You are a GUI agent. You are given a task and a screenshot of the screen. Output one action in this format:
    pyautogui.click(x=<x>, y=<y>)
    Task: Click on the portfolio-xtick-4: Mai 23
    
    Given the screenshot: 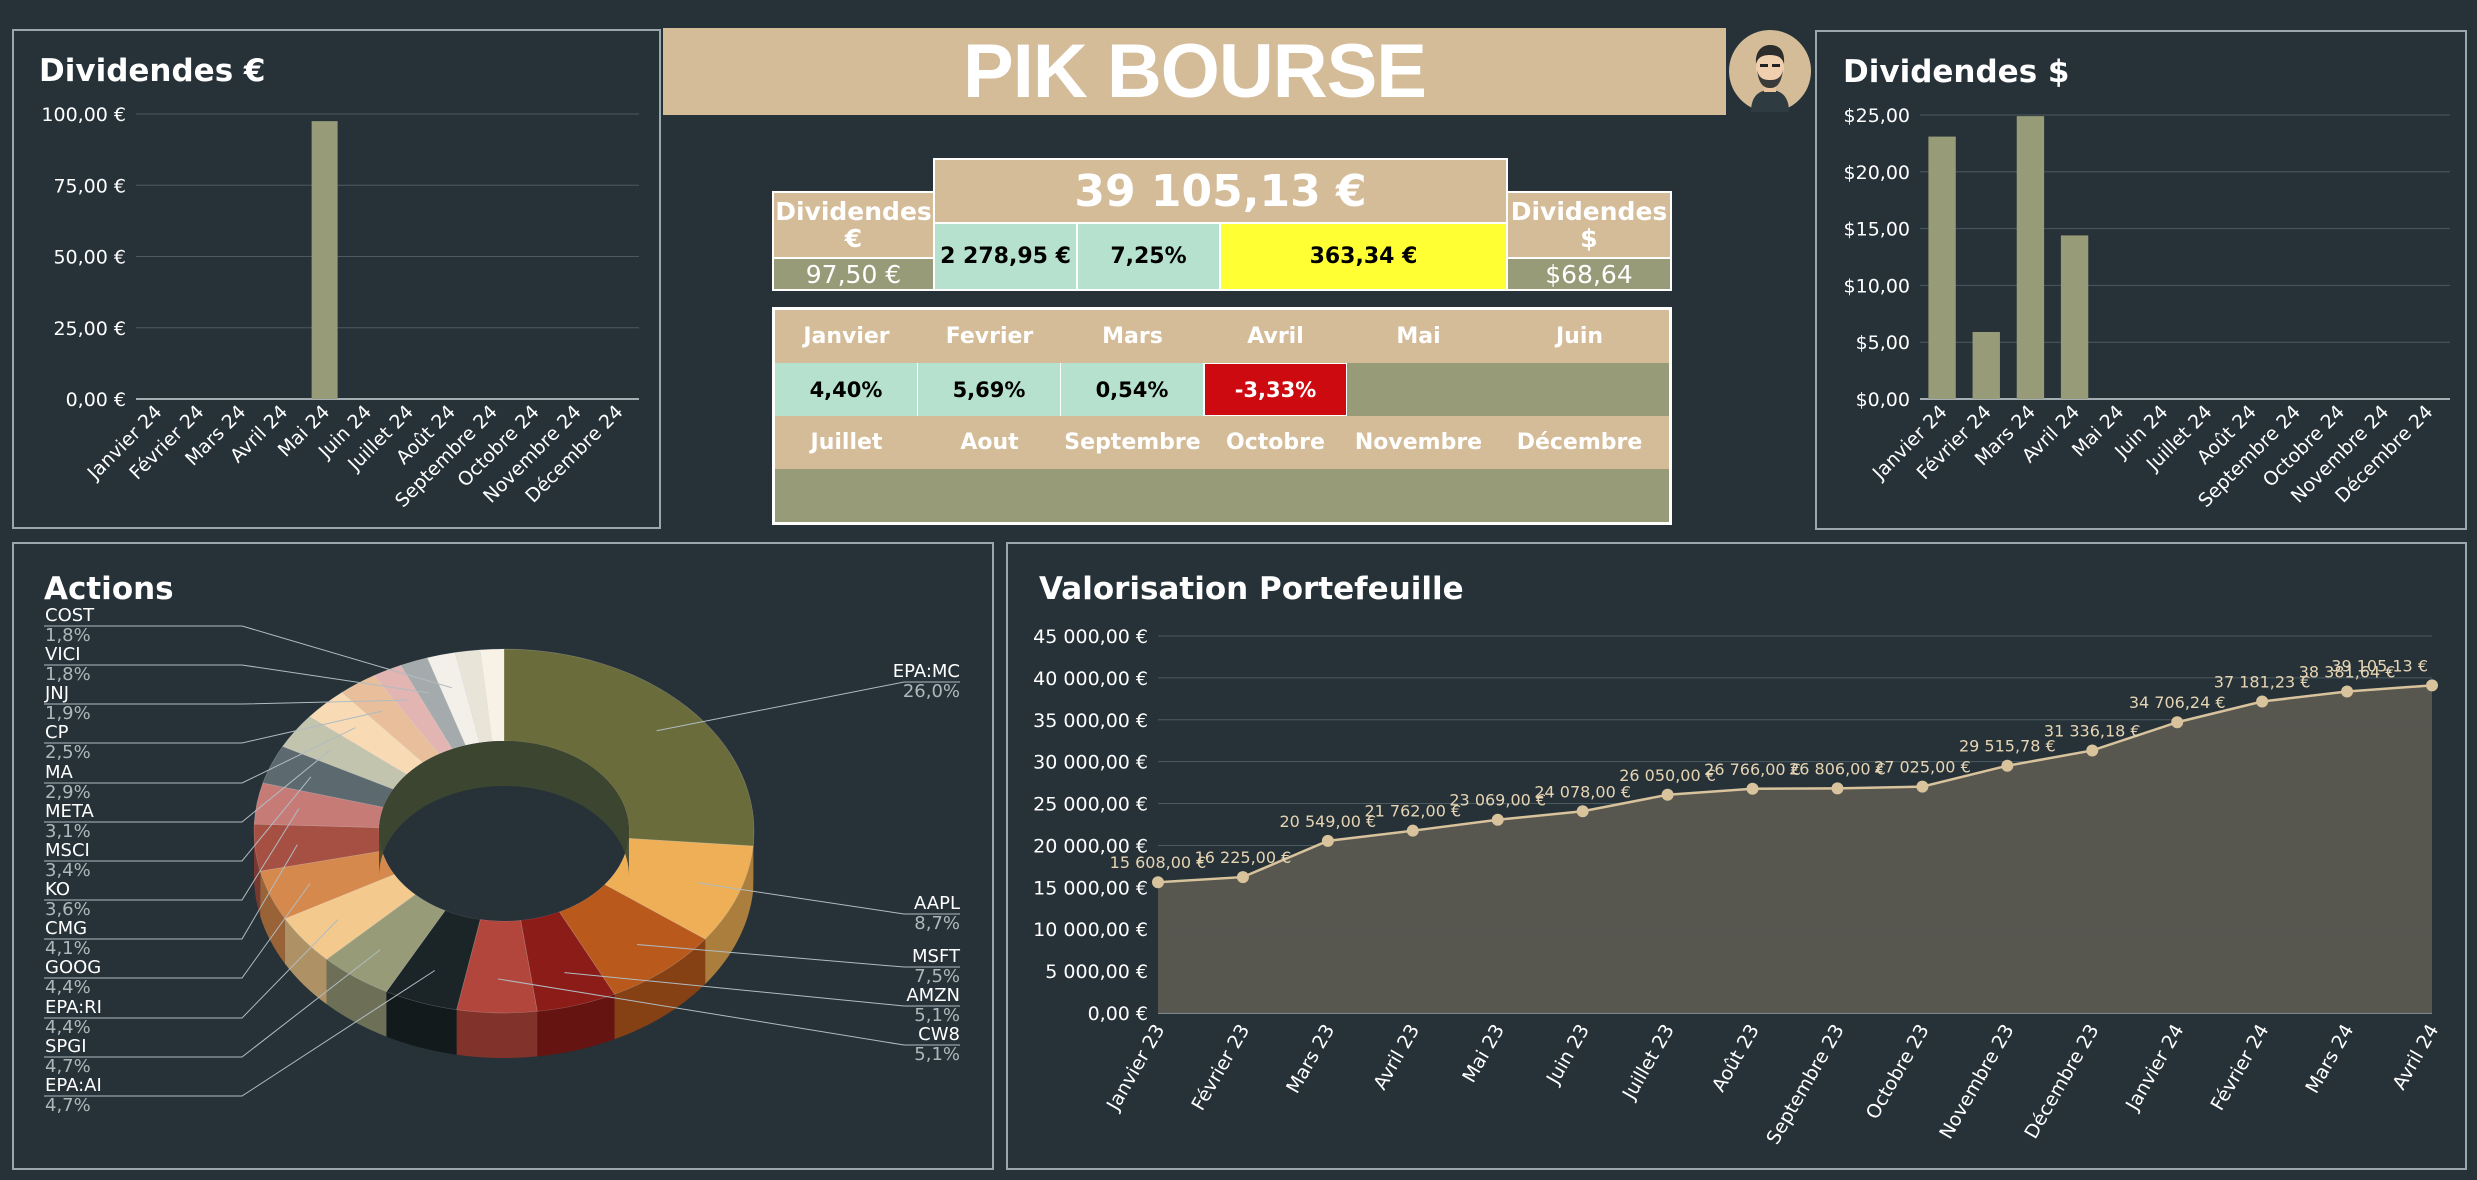 What is the action you would take?
    pyautogui.click(x=1483, y=1054)
    